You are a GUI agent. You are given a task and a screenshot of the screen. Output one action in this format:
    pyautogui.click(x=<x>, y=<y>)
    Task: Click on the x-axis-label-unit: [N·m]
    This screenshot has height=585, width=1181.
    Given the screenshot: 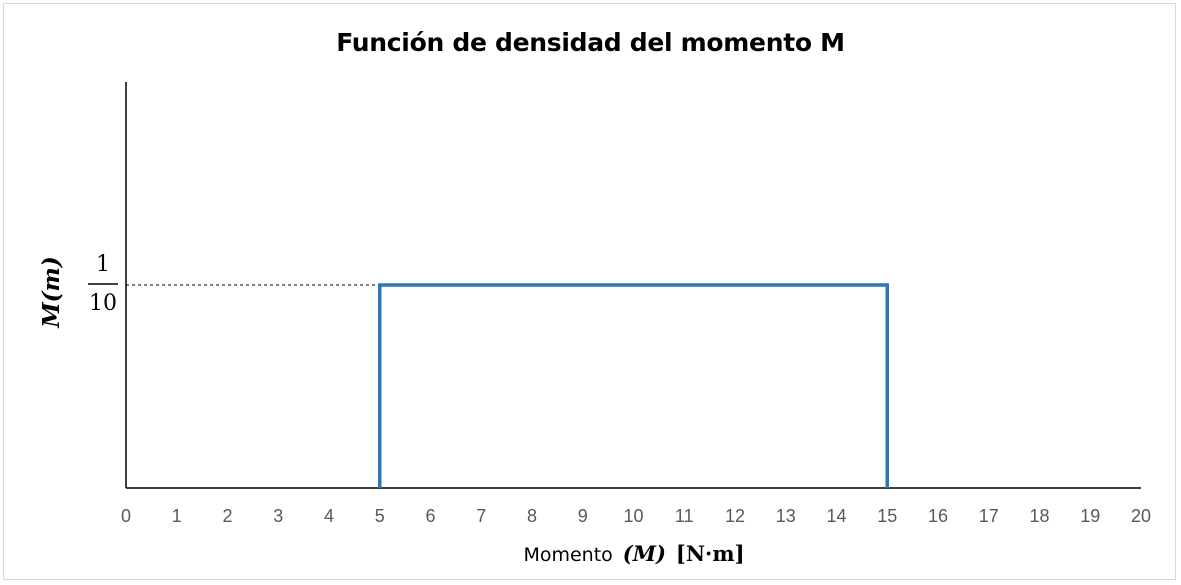 What is the action you would take?
    pyautogui.click(x=710, y=553)
    